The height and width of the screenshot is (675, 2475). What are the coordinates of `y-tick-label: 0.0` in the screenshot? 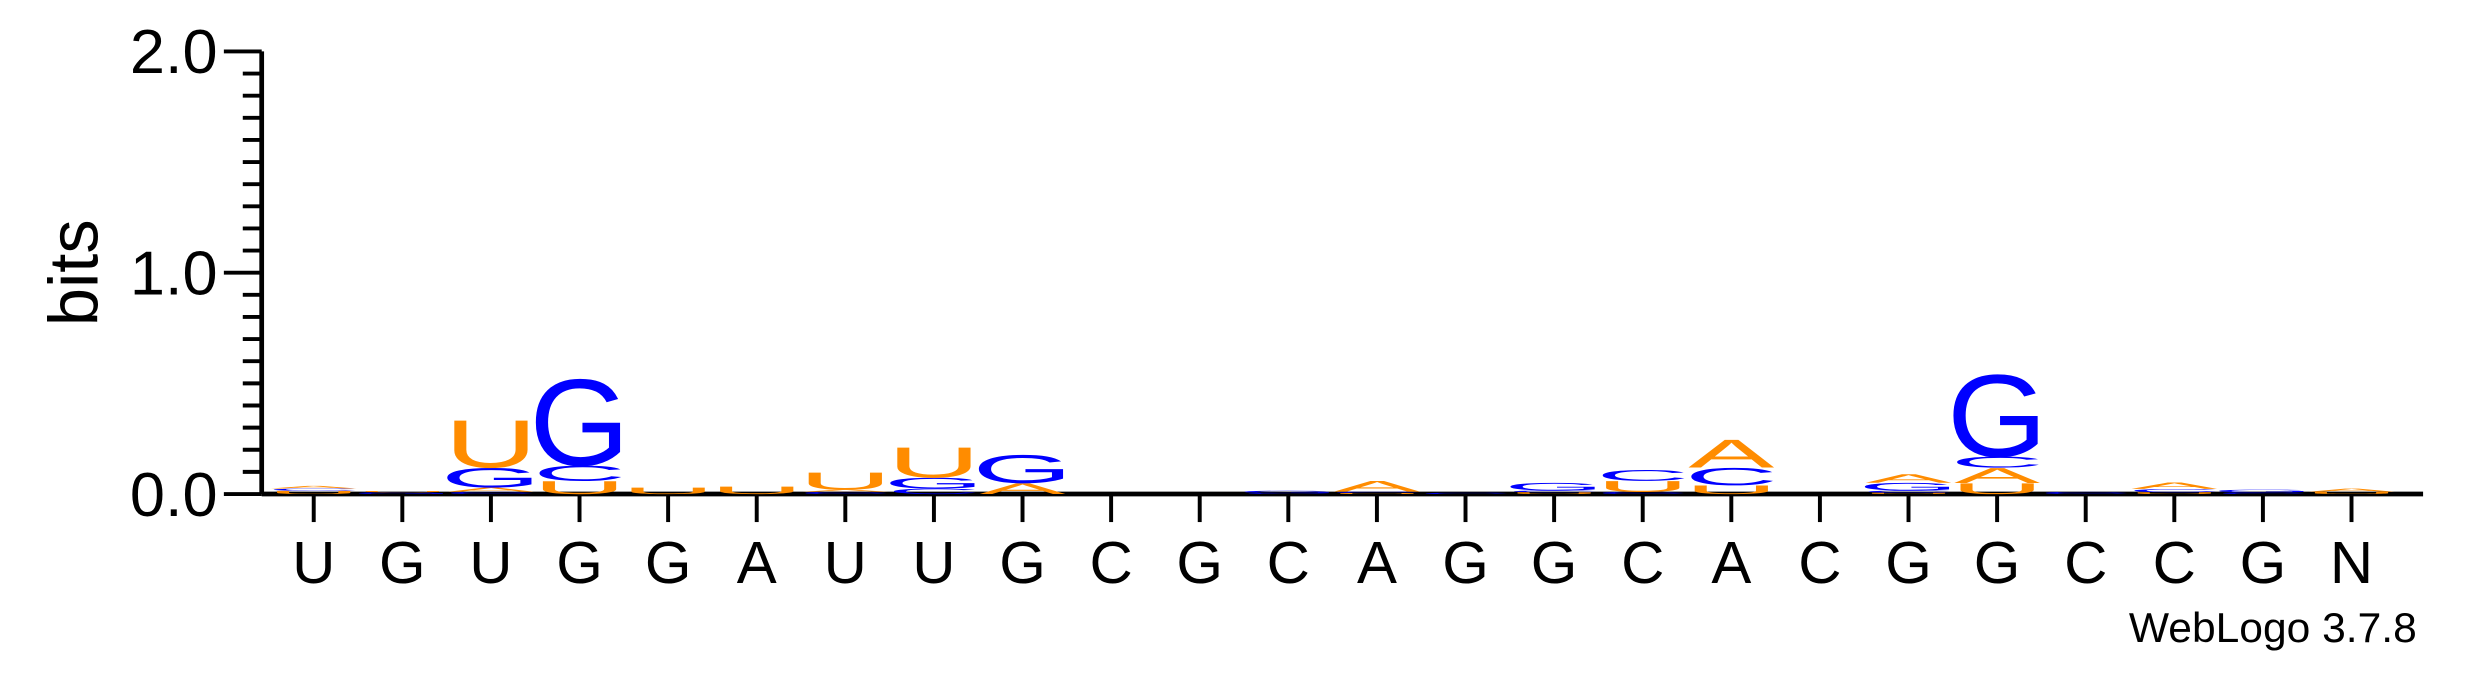 It's located at (174, 495).